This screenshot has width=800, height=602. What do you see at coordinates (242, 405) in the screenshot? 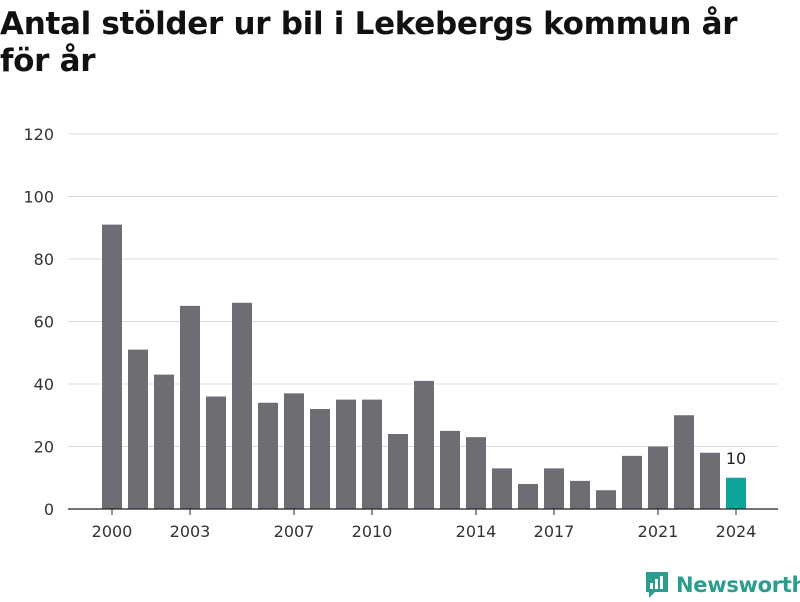
I see `bar-2005` at bounding box center [242, 405].